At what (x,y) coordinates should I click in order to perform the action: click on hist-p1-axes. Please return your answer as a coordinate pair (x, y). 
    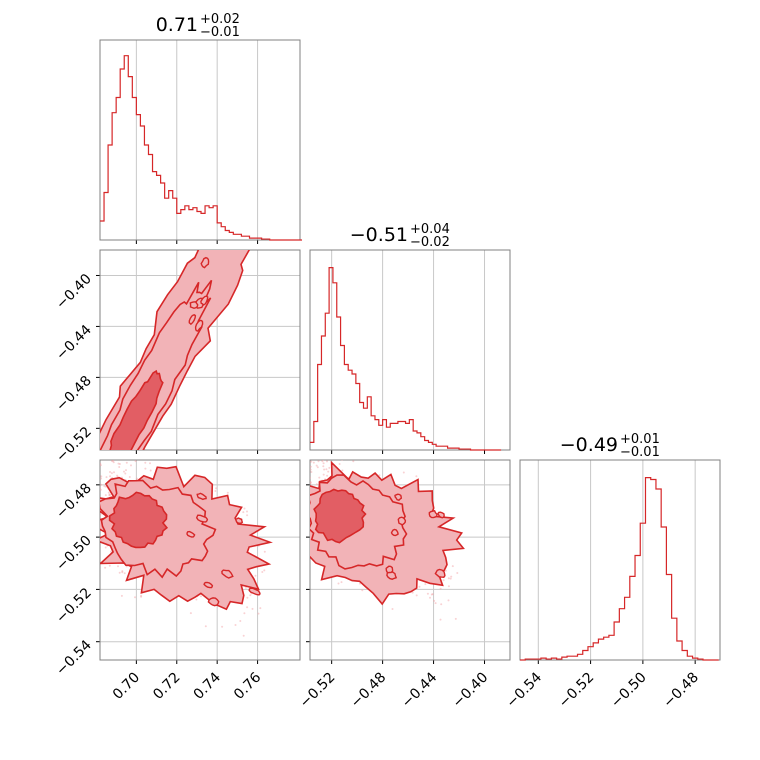
    Looking at the image, I should click on (200, 141).